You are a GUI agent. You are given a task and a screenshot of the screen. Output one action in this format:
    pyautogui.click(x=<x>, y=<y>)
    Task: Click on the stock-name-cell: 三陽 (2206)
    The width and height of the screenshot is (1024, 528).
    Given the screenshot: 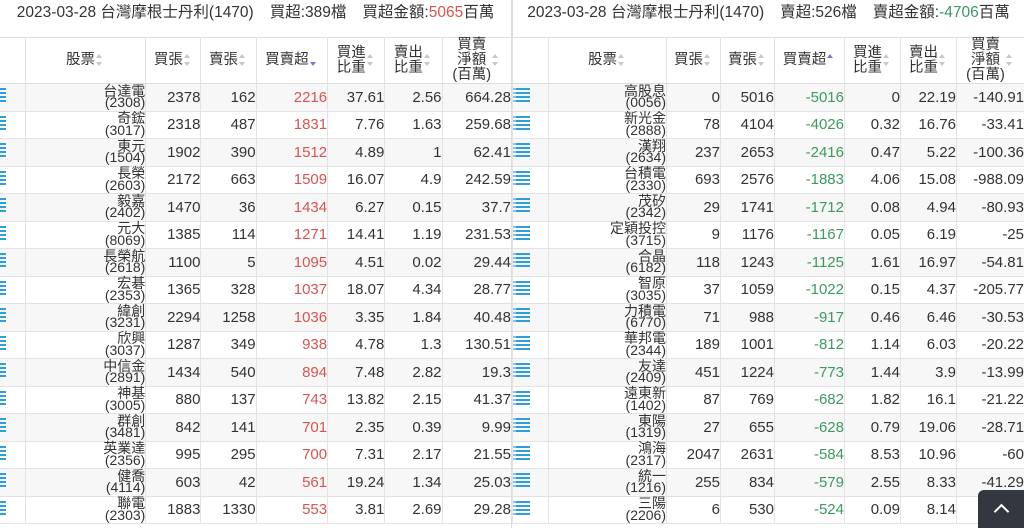 What is the action you would take?
    pyautogui.click(x=607, y=509)
    